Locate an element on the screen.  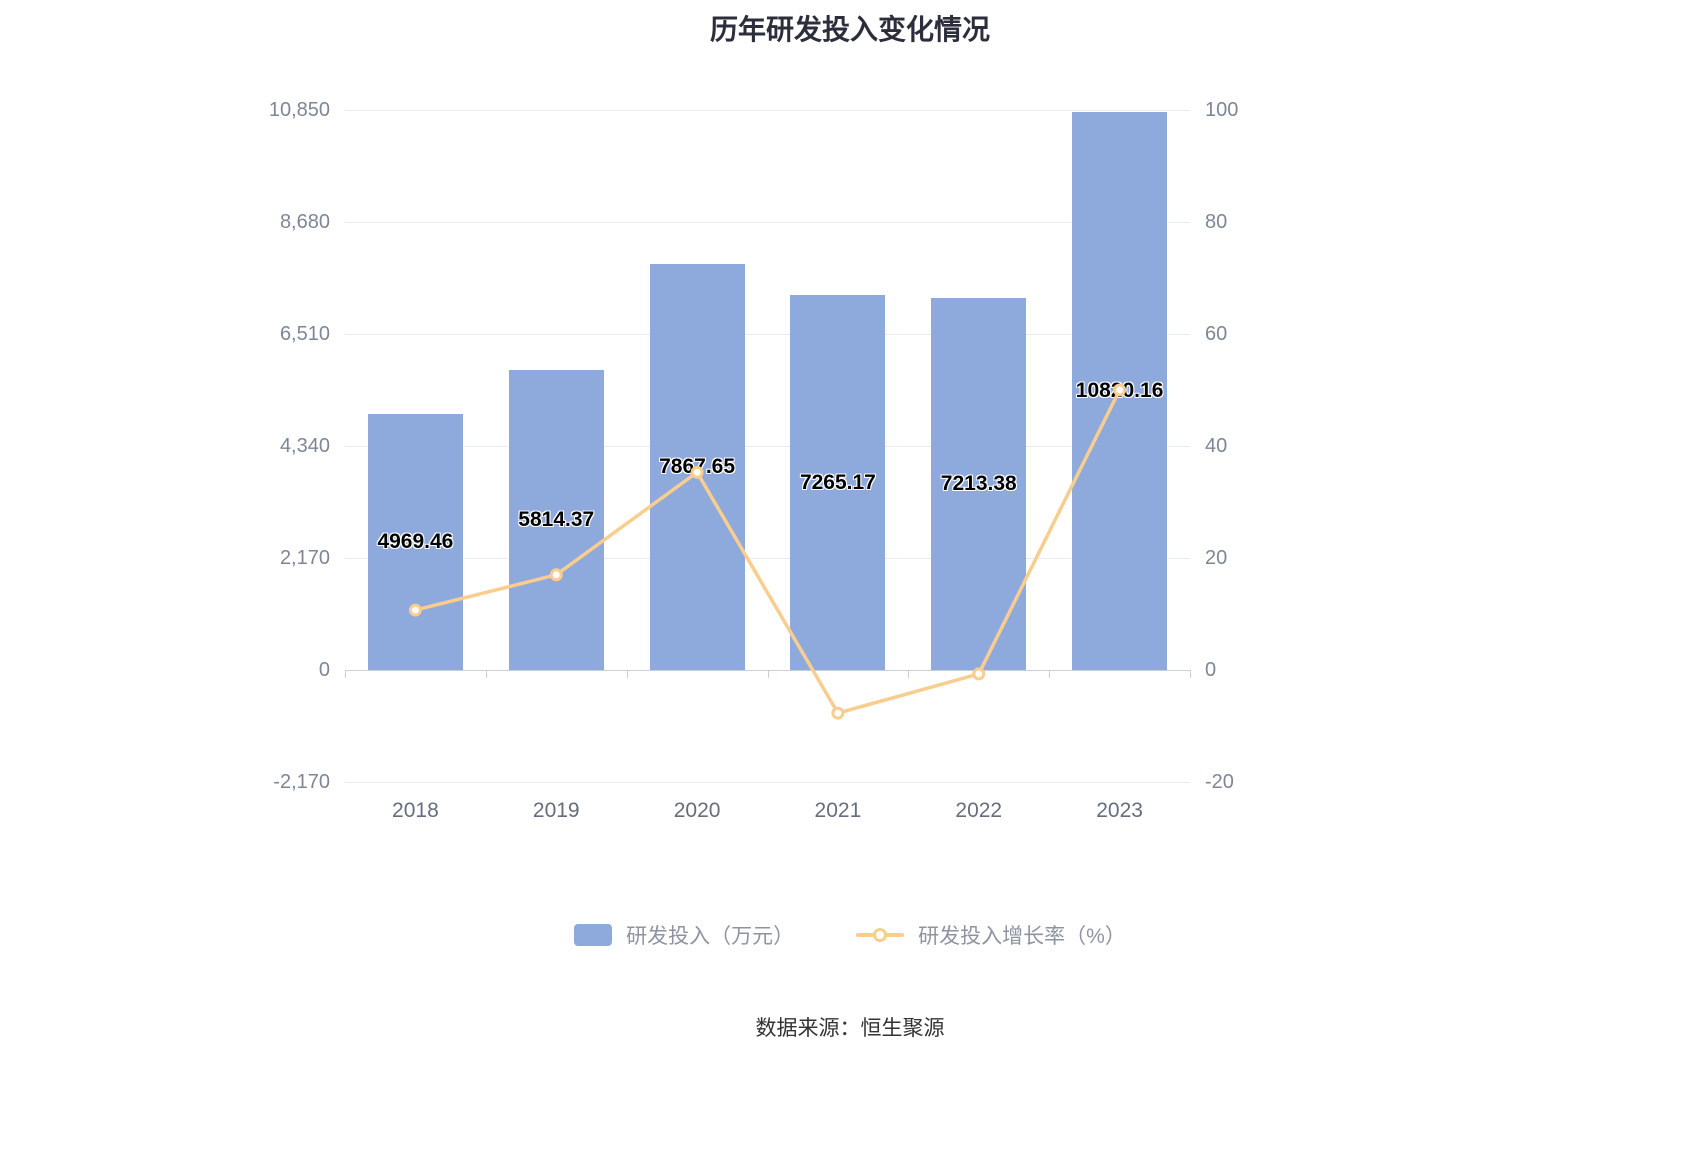
data-source-caption: 数据来源：恒生聚源 is located at coordinates (850, 1028).